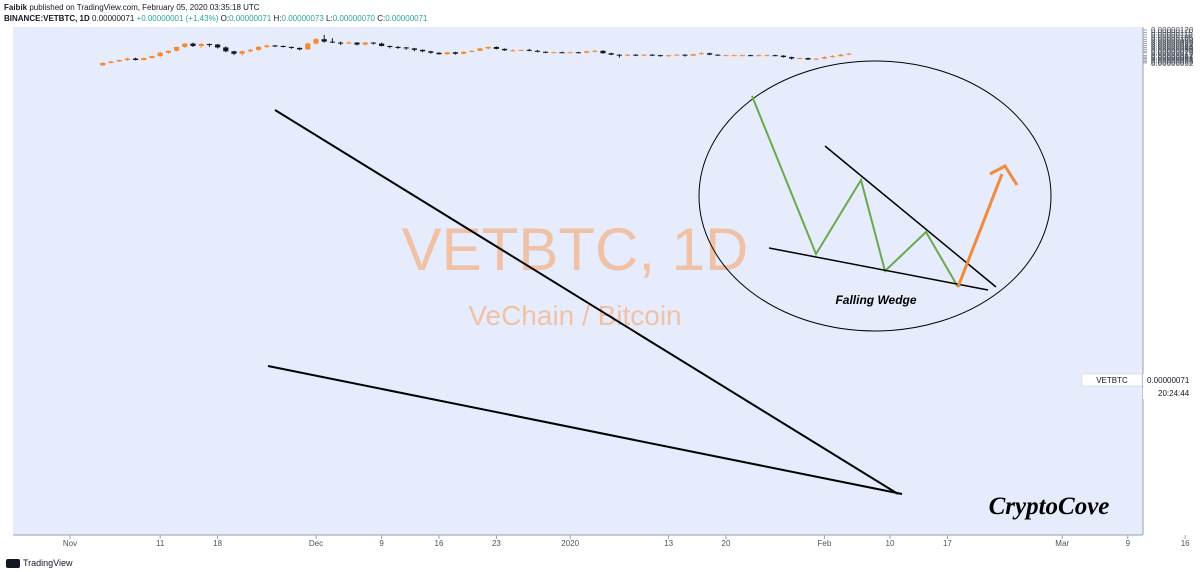  What do you see at coordinates (381, 543) in the screenshot?
I see `time-tick-label: 9` at bounding box center [381, 543].